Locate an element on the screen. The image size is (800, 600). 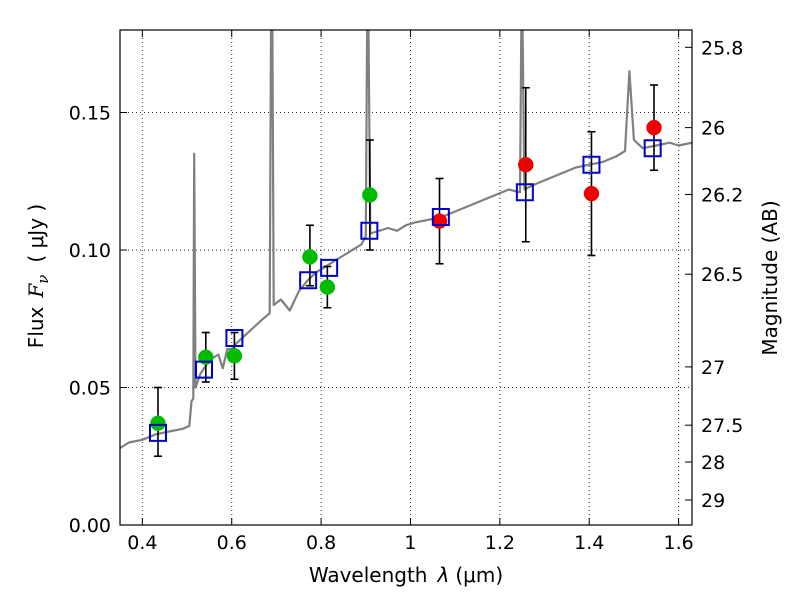
y-tick-label: 0.00 is located at coordinates (90, 526).